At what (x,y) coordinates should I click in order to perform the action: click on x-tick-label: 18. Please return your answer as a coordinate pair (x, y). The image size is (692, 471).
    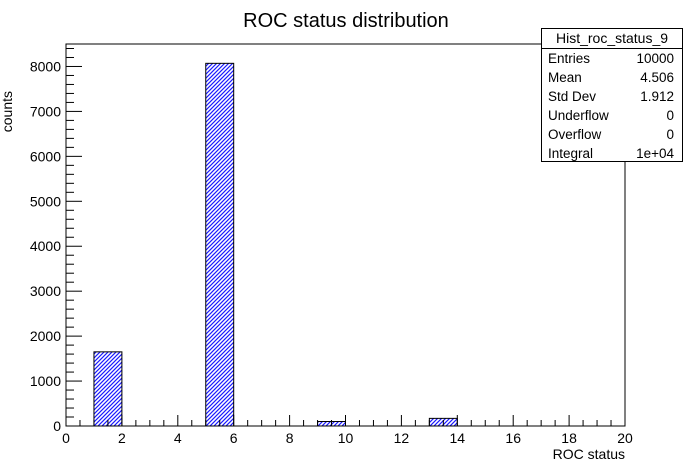
    Looking at the image, I should click on (569, 438).